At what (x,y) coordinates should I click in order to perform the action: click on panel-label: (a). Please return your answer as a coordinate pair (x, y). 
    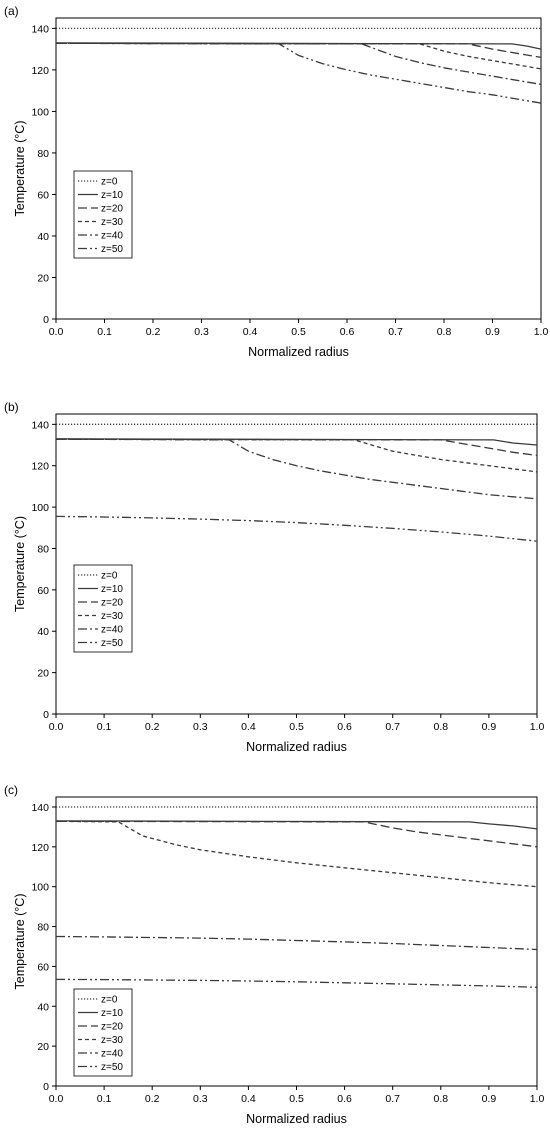
    Looking at the image, I should click on (11, 11).